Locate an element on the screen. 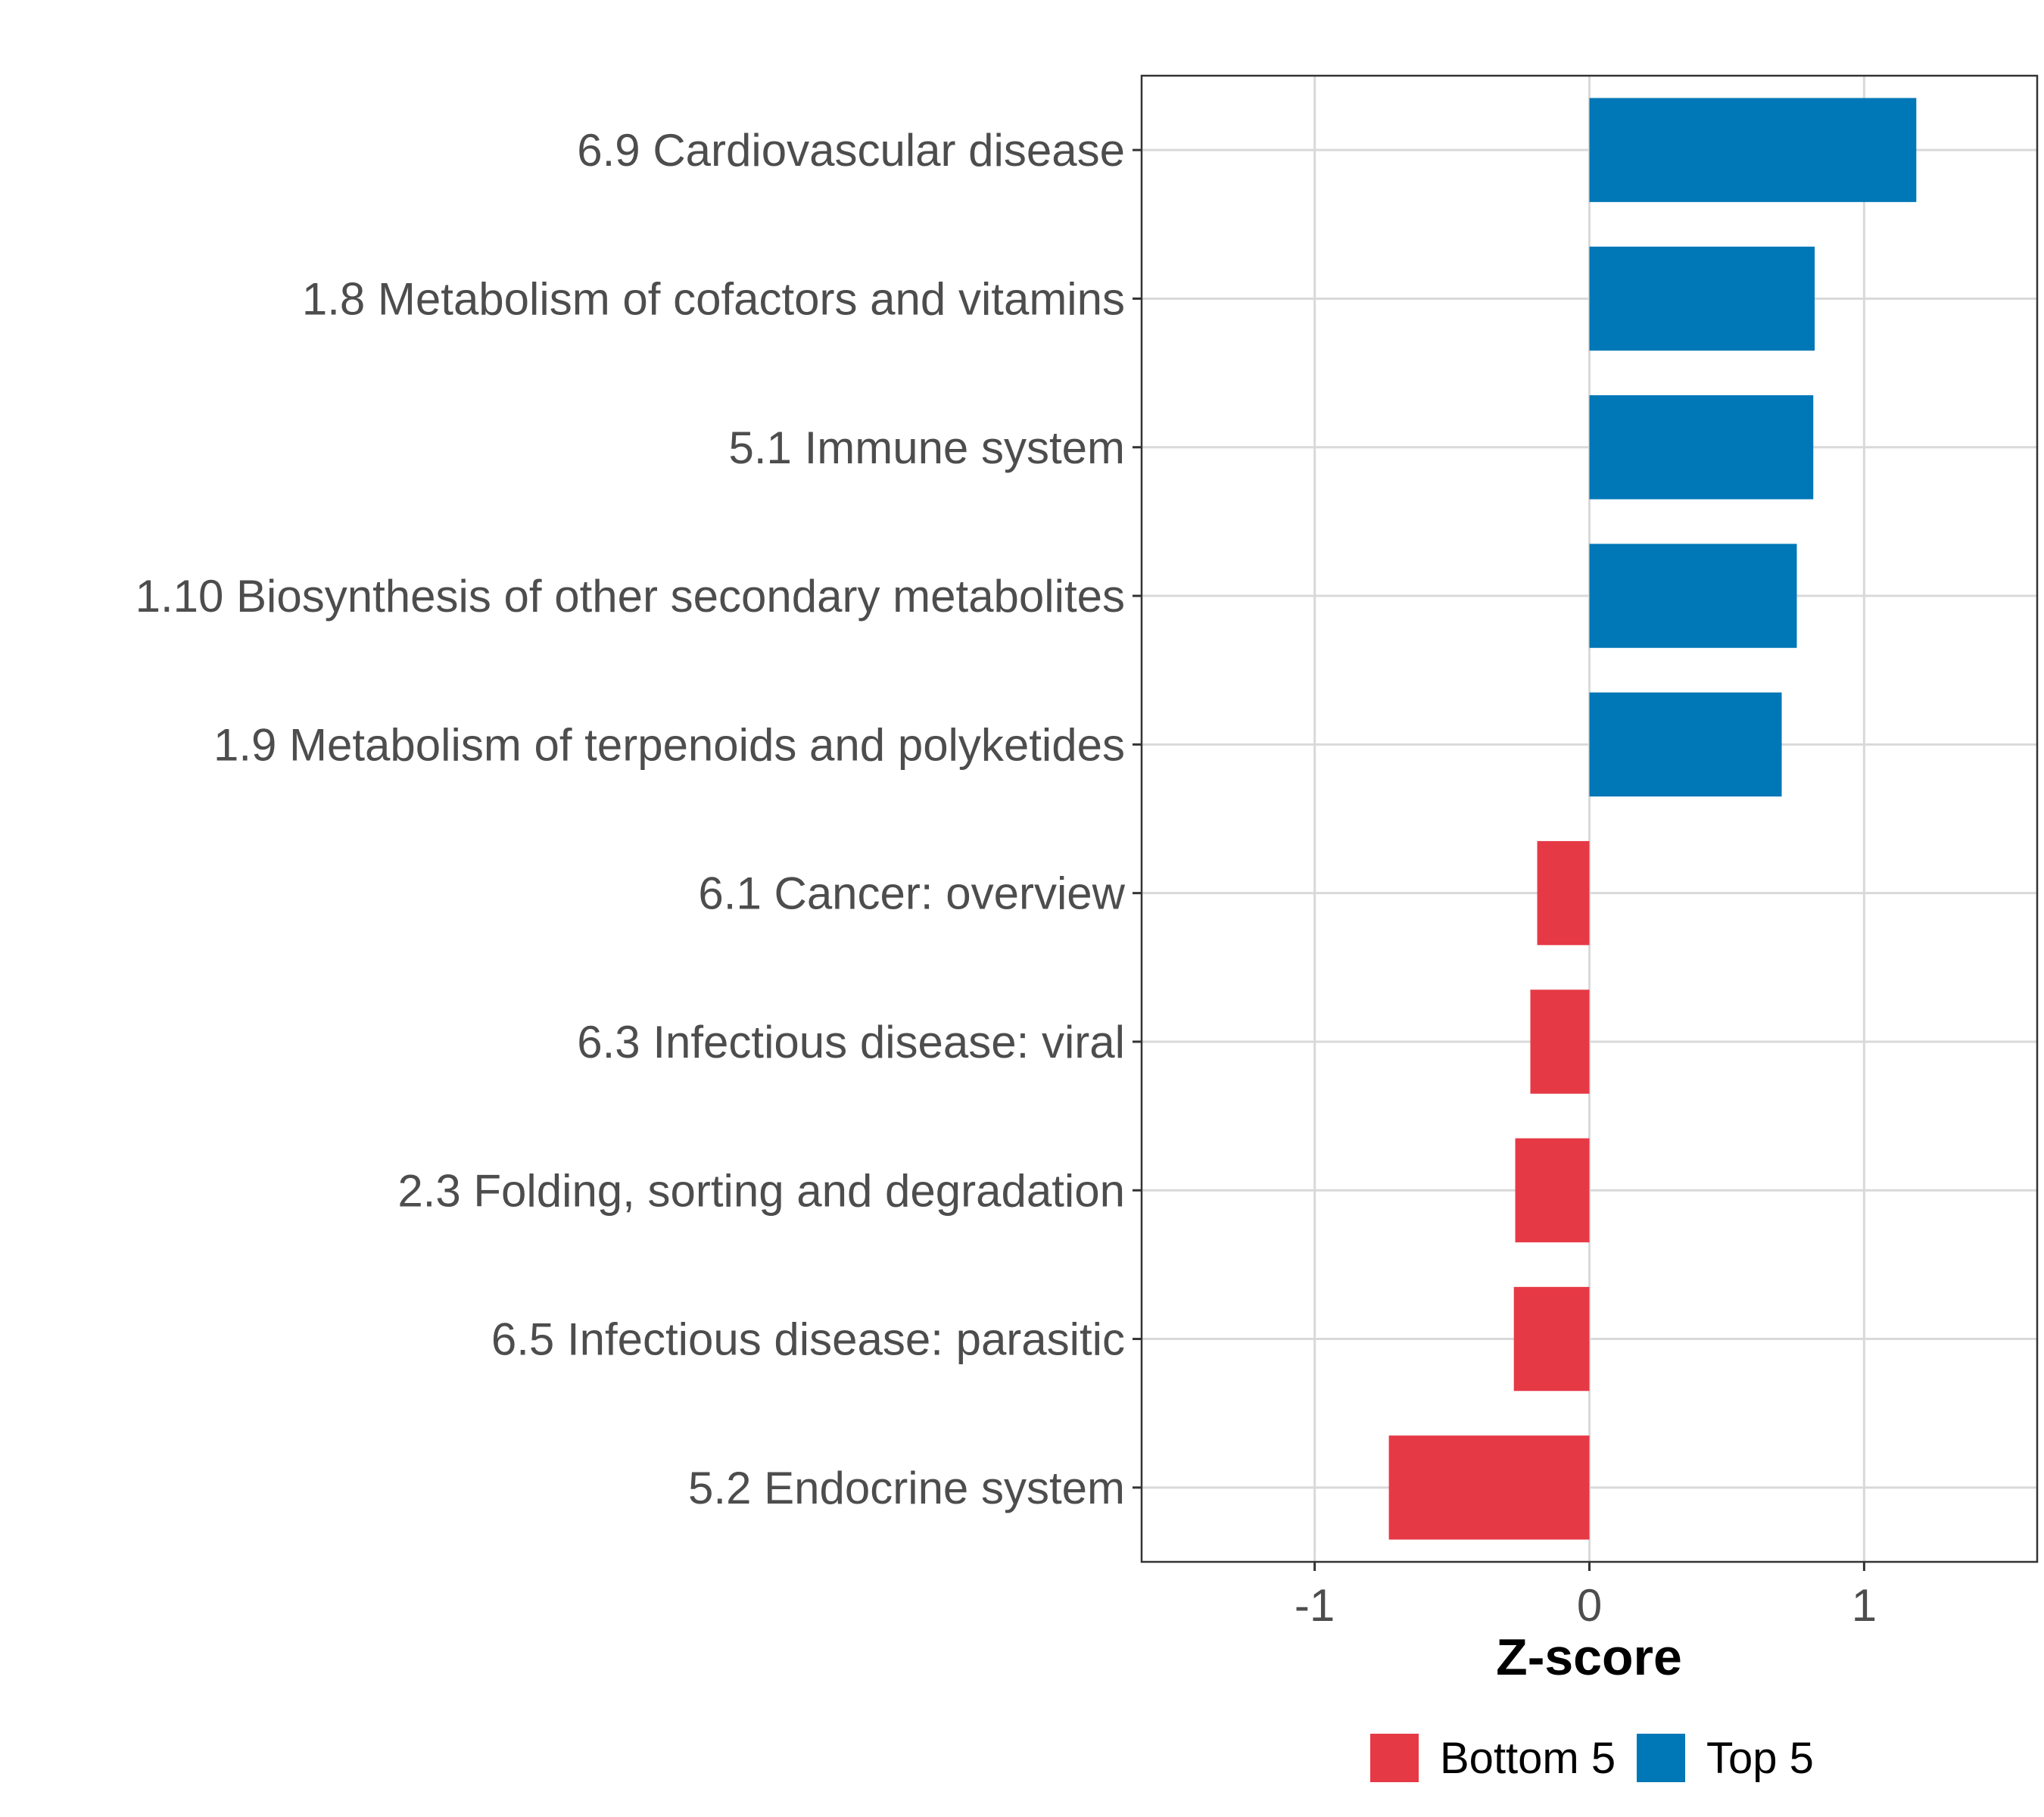 This screenshot has height=1817, width=2044. category-label: 5.2 Endocrine system is located at coordinates (907, 1488).